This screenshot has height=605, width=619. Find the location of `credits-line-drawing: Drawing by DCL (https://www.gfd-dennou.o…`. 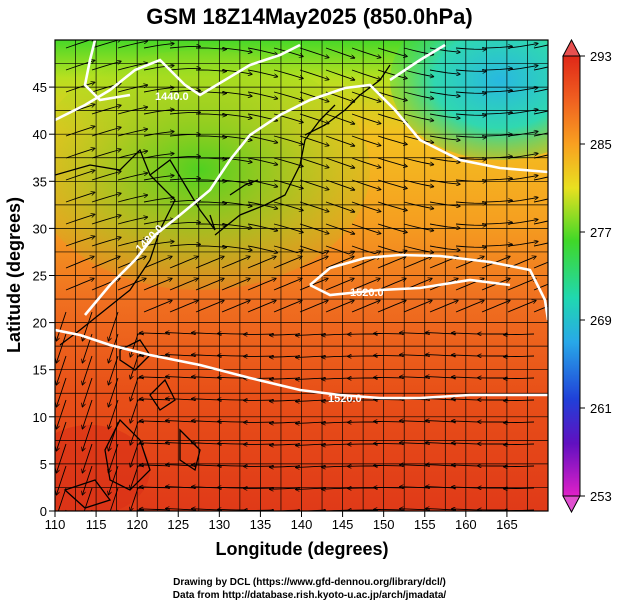

credits-line-drawing: Drawing by DCL (https://www.gfd-dennou.o… is located at coordinates (309, 582).